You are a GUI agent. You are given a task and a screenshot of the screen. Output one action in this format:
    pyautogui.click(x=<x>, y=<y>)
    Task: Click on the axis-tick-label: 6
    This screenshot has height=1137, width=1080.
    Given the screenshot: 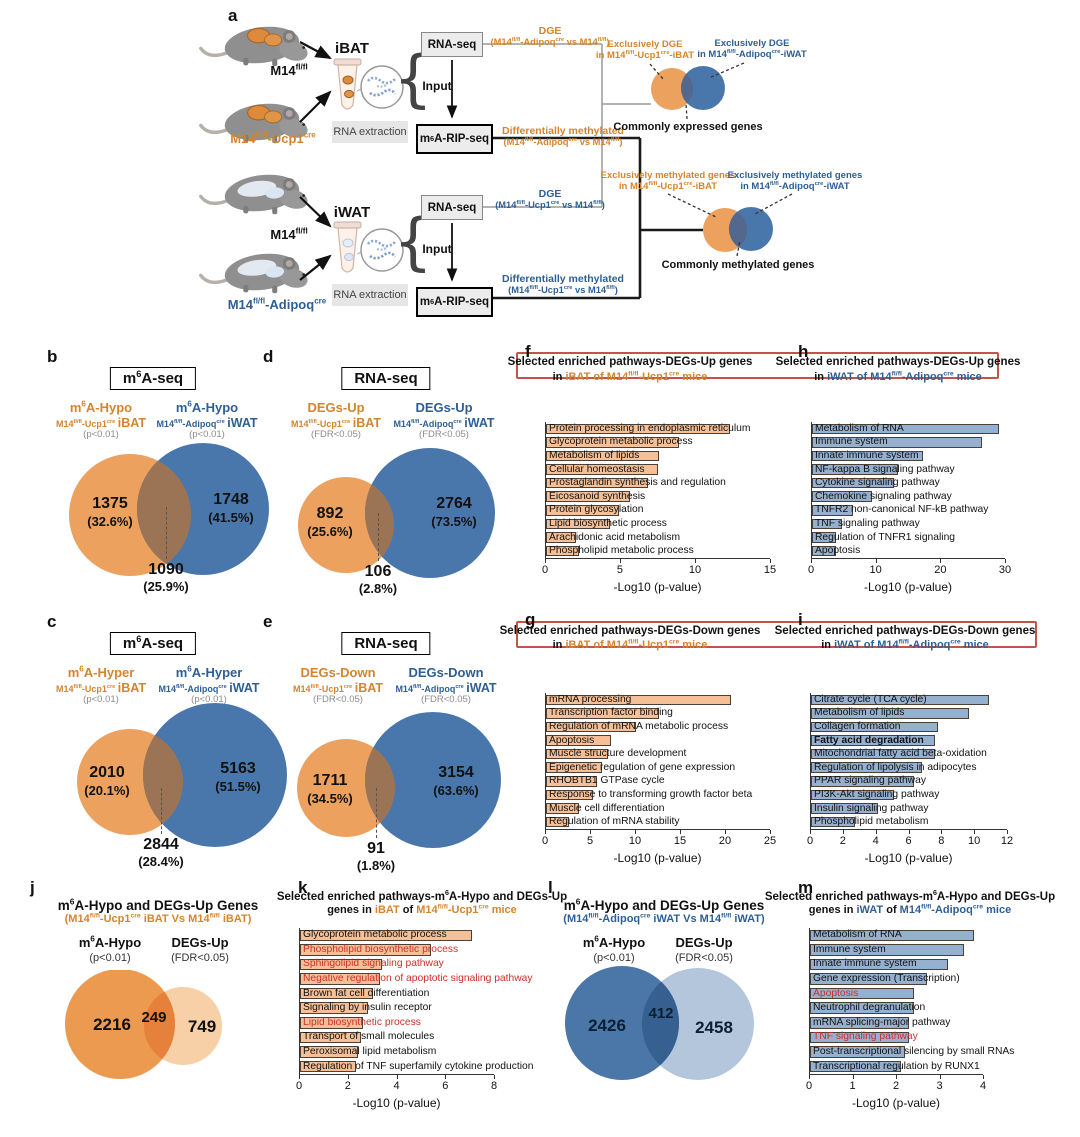 What is the action you would take?
    pyautogui.click(x=908, y=841)
    